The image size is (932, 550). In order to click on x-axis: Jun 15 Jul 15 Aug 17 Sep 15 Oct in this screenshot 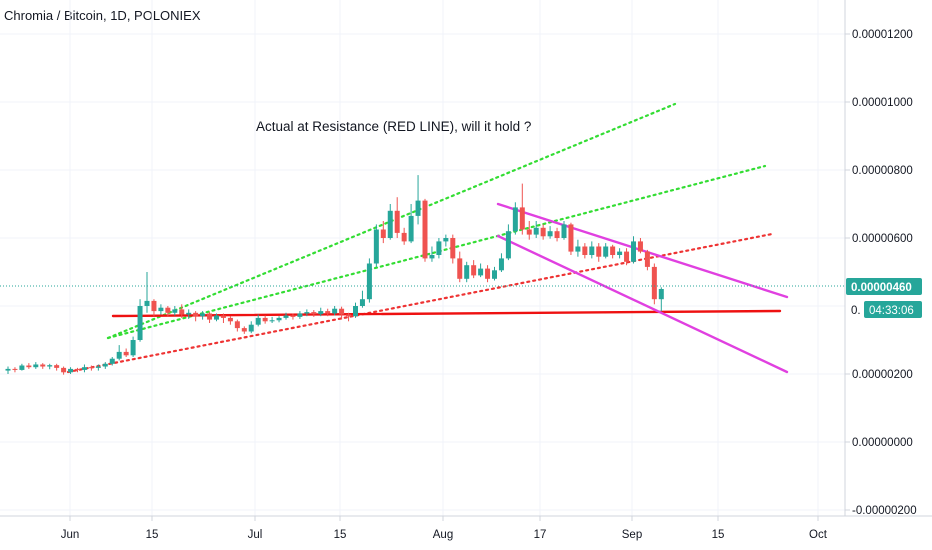, I will do `click(444, 528)`.